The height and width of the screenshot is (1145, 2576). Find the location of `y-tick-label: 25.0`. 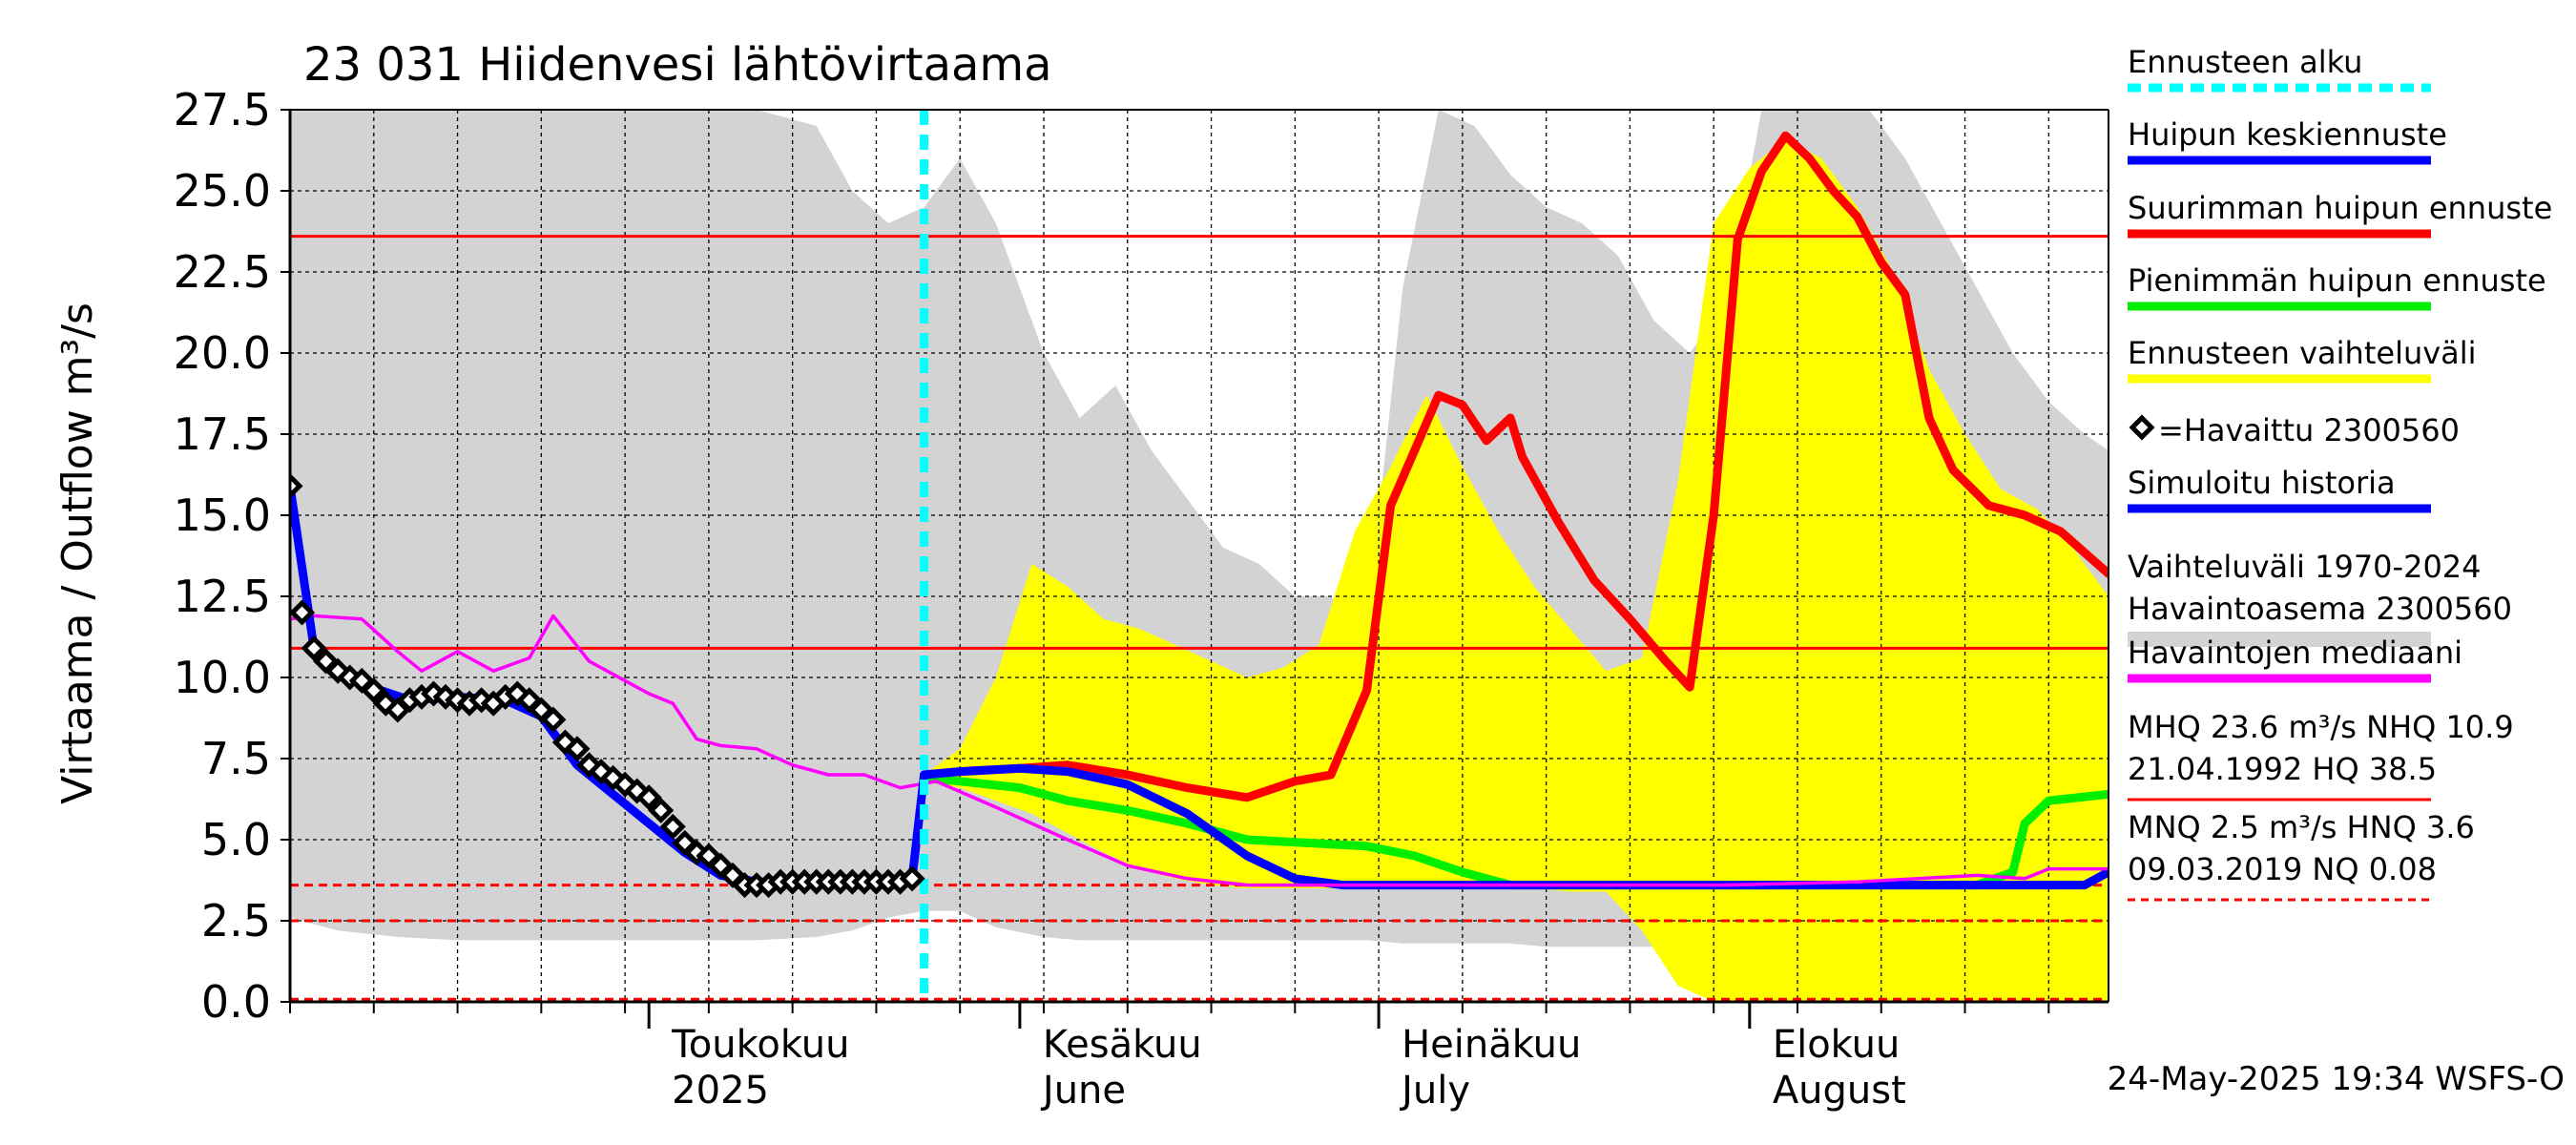

y-tick-label: 25.0 is located at coordinates (222, 191).